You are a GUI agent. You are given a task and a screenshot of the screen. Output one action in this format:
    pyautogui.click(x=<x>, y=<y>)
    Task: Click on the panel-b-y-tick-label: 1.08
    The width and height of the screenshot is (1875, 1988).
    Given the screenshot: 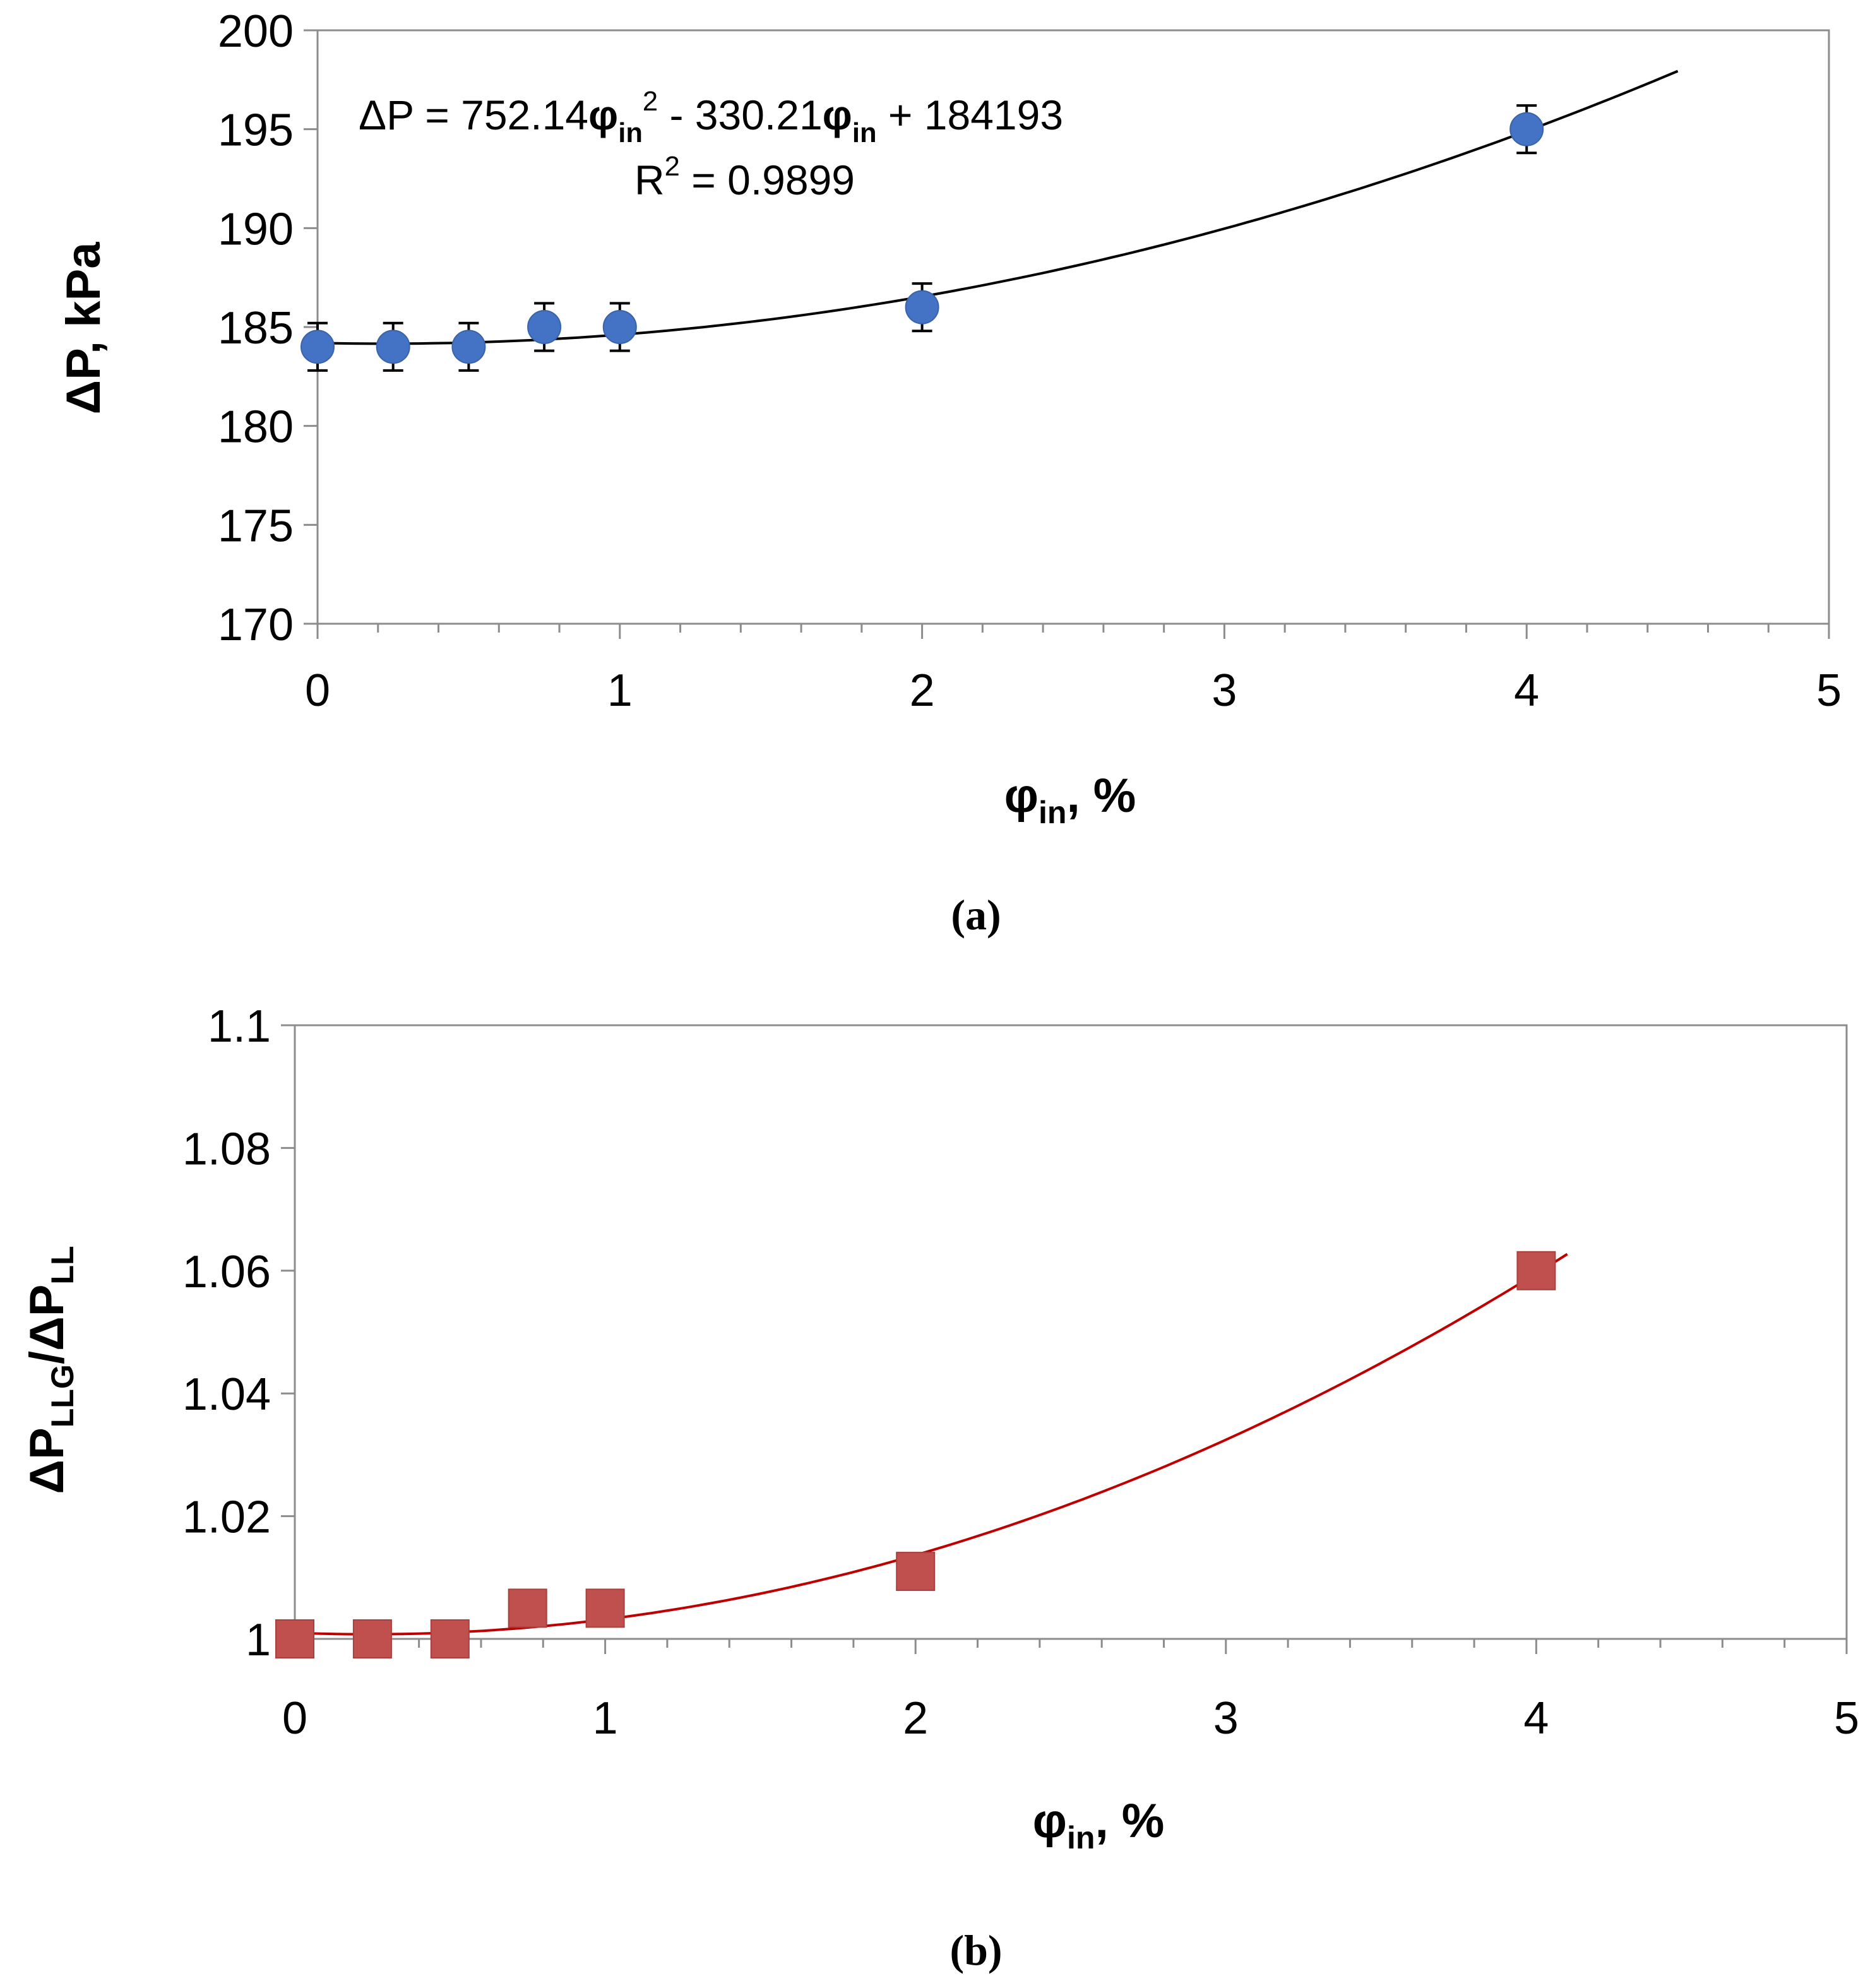 What is the action you would take?
    pyautogui.click(x=226, y=1149)
    